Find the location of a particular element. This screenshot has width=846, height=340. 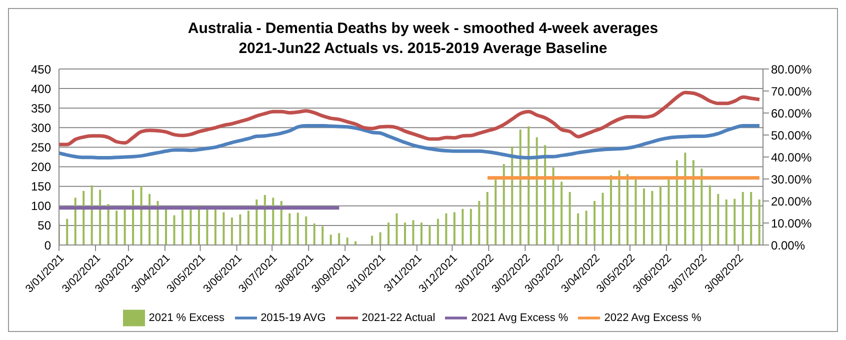

y2-tick-label: 0.00% is located at coordinates (788, 245).